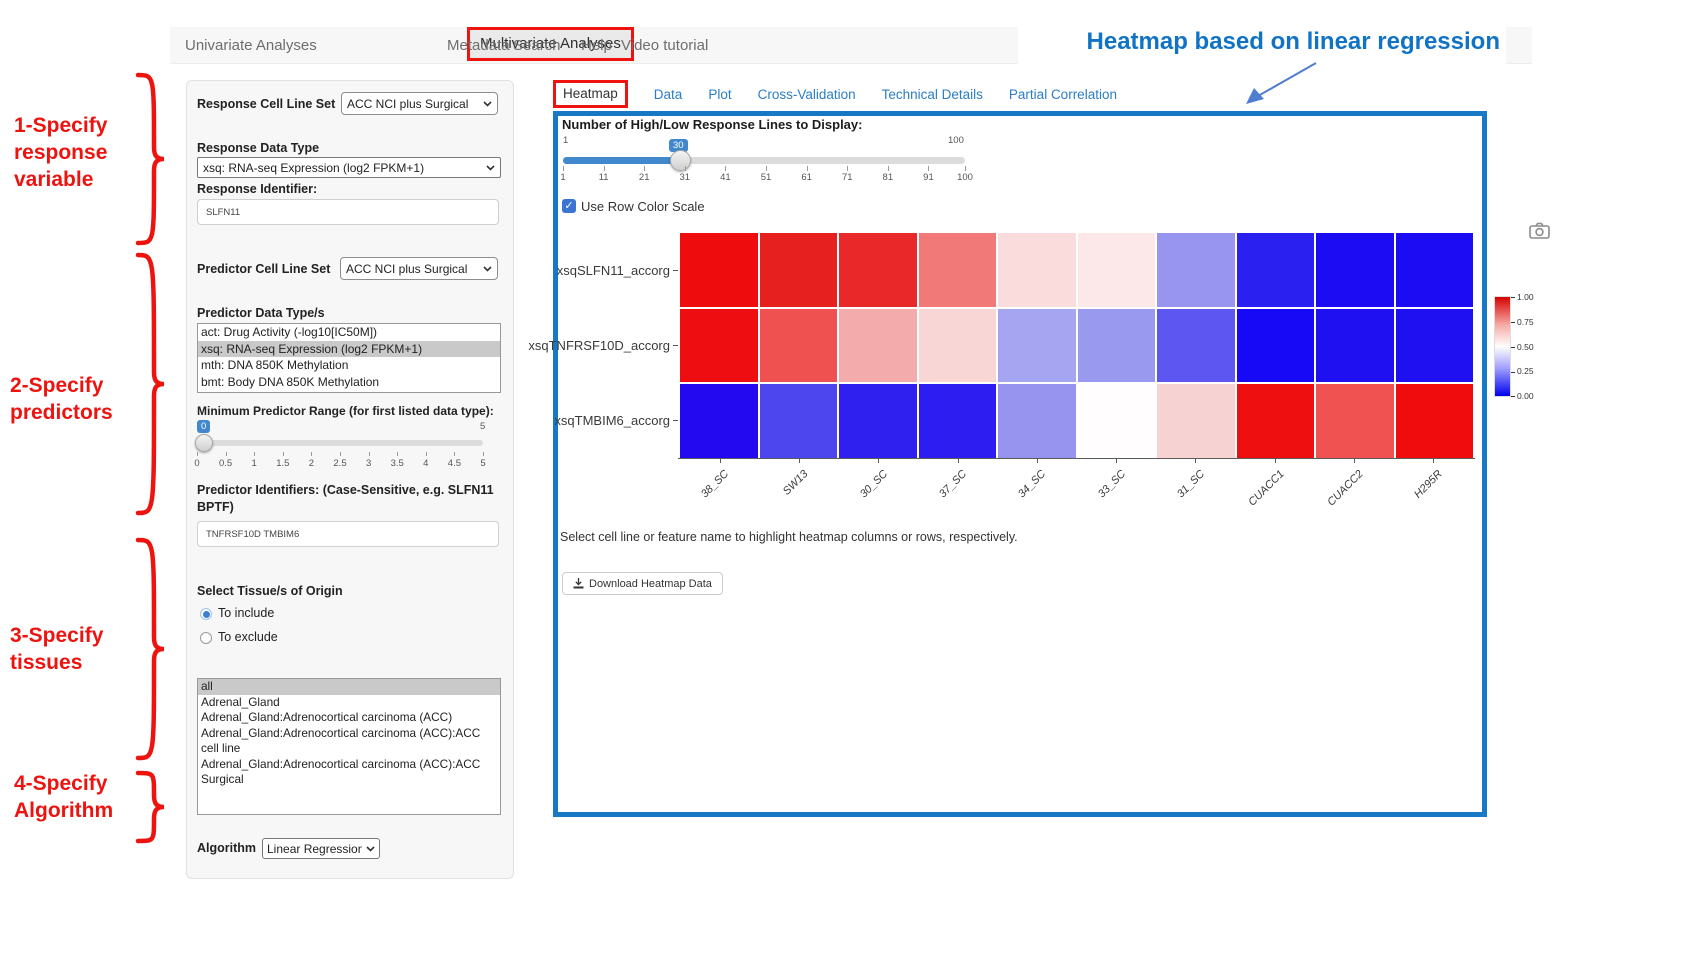 The image size is (1700, 956). What do you see at coordinates (206, 614) in the screenshot?
I see `tissue-include-radio` at bounding box center [206, 614].